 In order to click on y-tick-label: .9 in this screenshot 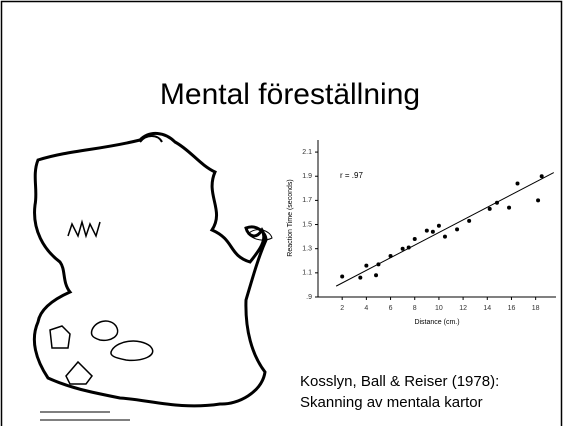, I will do `click(309, 297)`.